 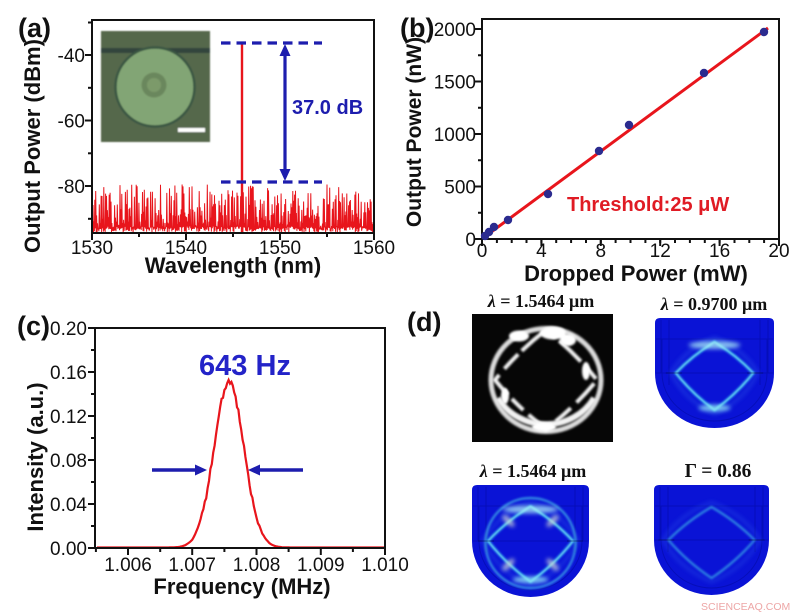 I want to click on svg-text: Output Power (nW), so click(x=414, y=132).